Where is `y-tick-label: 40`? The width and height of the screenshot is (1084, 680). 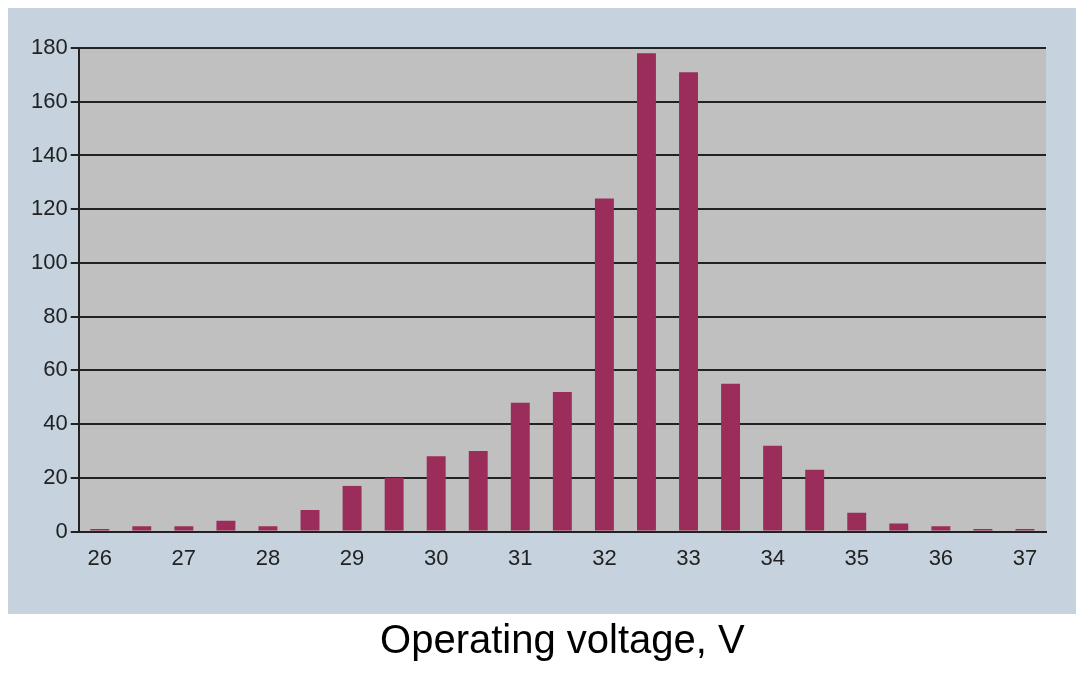
y-tick-label: 40 is located at coordinates (55, 423).